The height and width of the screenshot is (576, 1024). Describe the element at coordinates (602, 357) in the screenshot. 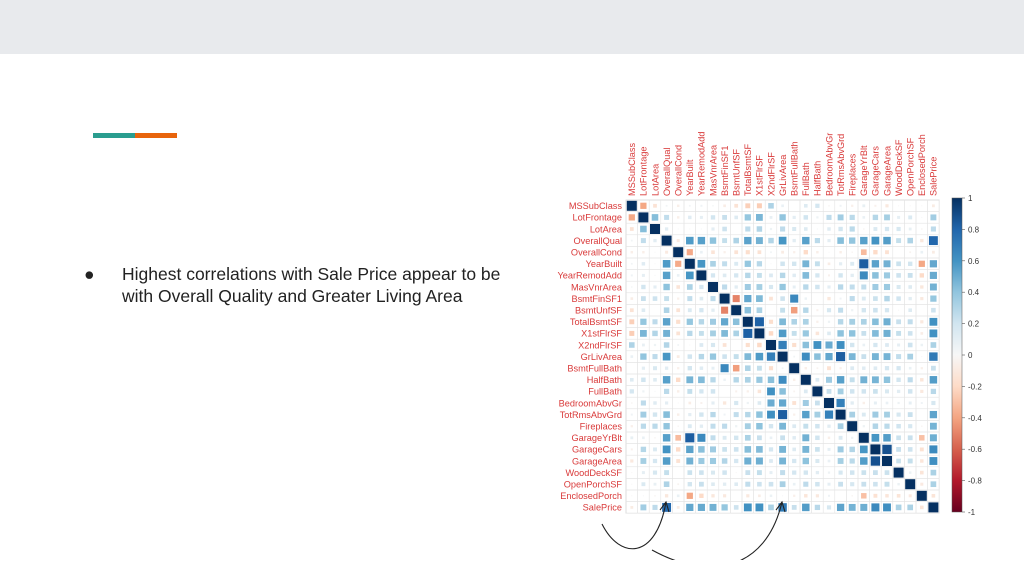

I see `row-label: GrLivArea` at that location.